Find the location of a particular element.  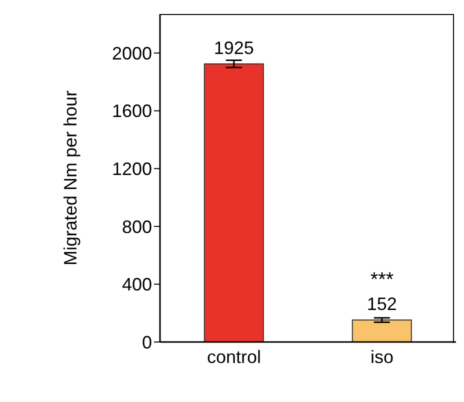

y-axis-title: Migrated Nm per hour is located at coordinates (70, 178).